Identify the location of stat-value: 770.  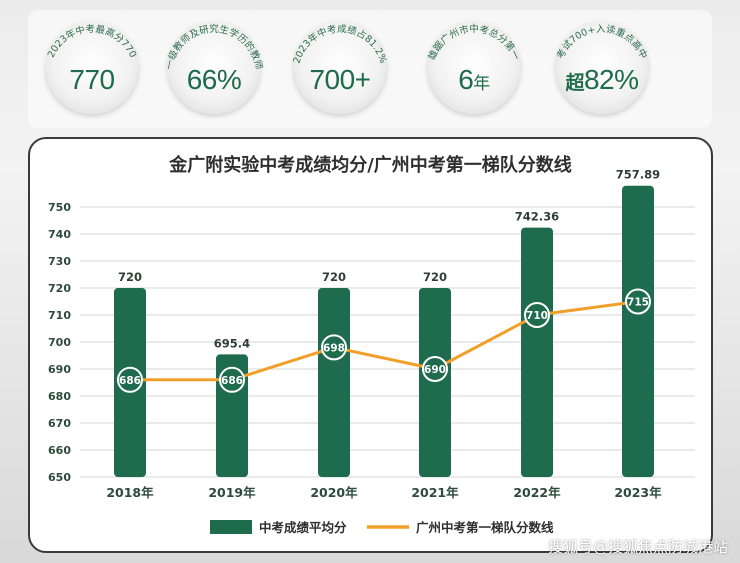
(92, 80).